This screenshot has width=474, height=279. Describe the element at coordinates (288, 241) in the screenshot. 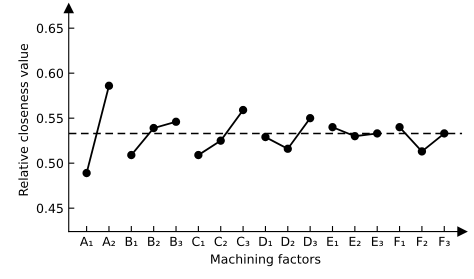

I see `x-tick-label: D₂` at that location.